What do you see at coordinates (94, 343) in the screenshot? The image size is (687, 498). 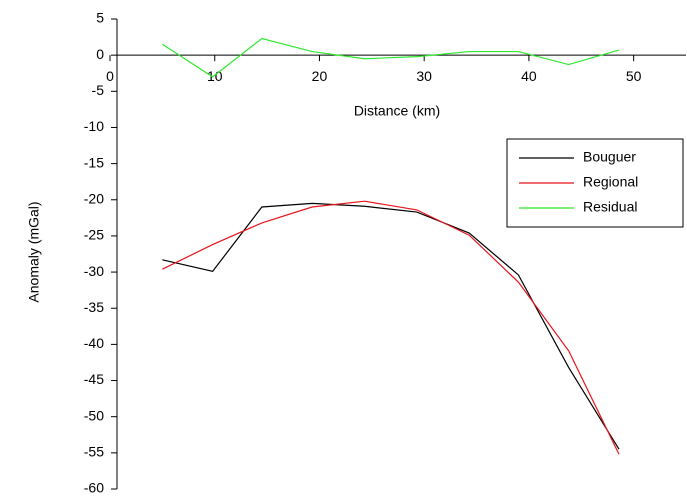 I see `y-tick-label: -40` at bounding box center [94, 343].